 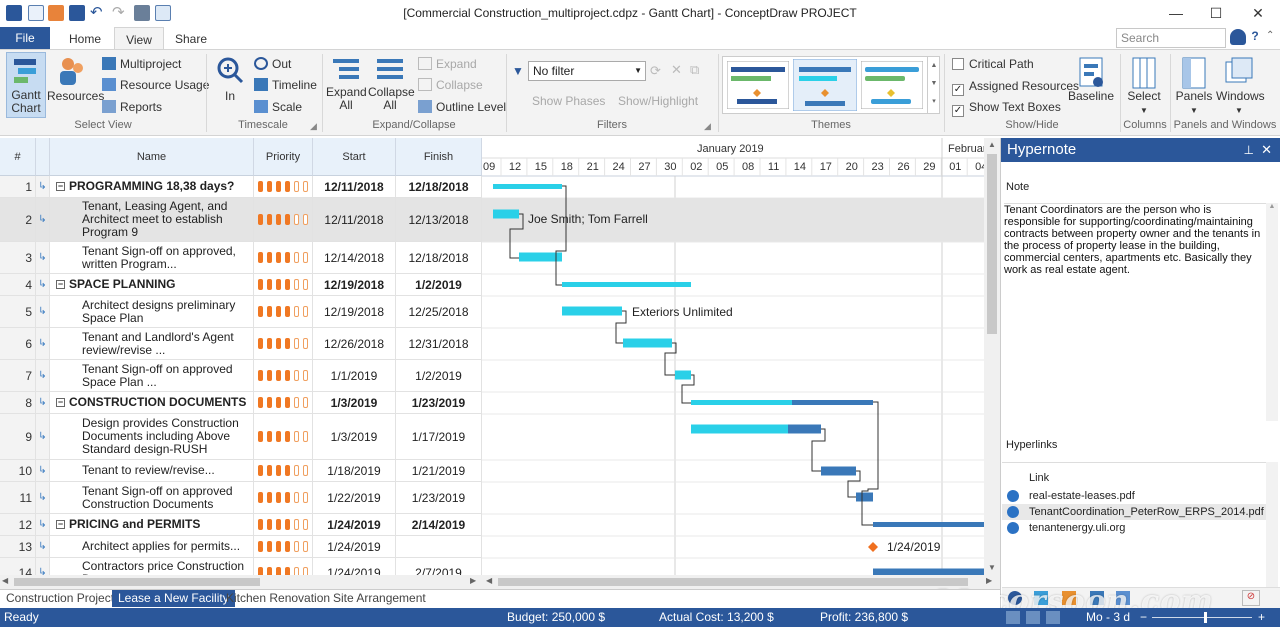 What do you see at coordinates (354, 186) in the screenshot?
I see `task-start: 12/11/2018` at bounding box center [354, 186].